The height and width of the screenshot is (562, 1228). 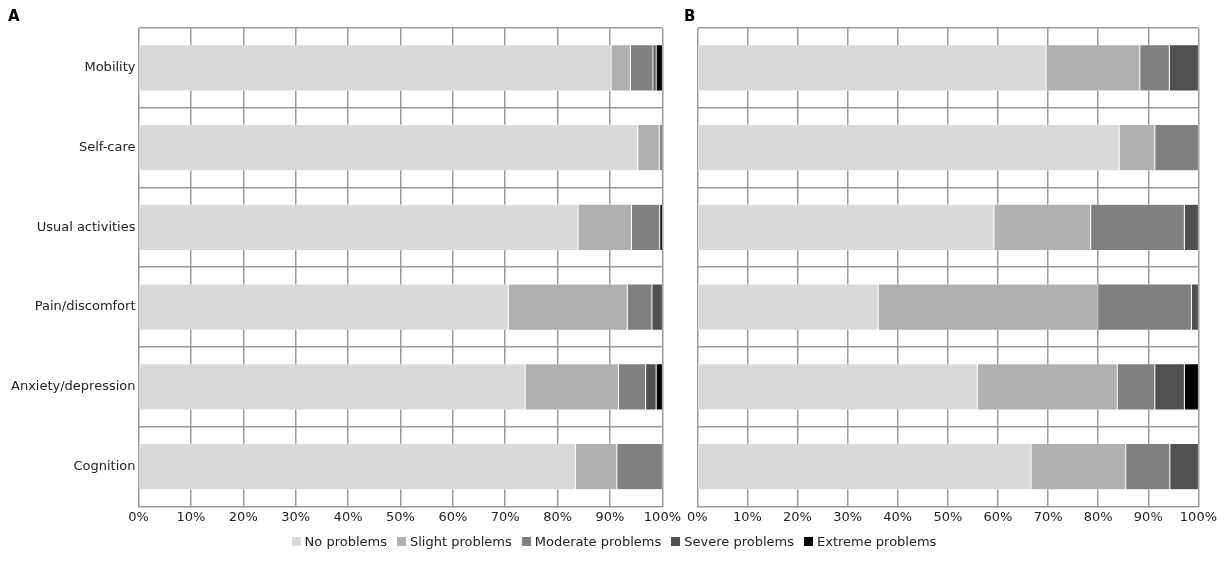 What do you see at coordinates (86, 226) in the screenshot?
I see `y-tick-label: Usual activities` at bounding box center [86, 226].